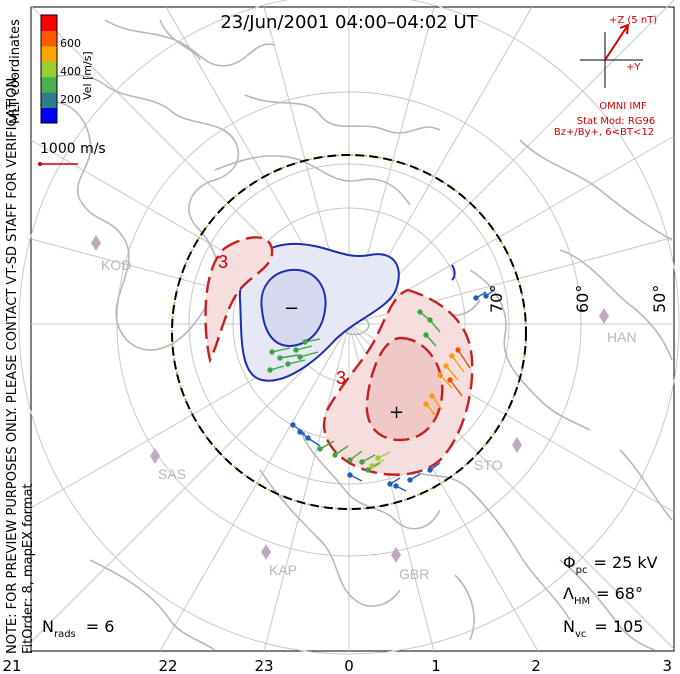  Describe the element at coordinates (239, 300) in the screenshot. I see `dusk-positive-contour` at that location.